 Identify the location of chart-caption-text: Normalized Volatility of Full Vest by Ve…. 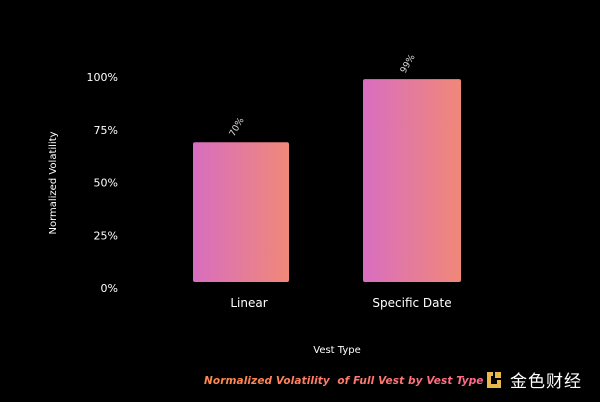
(344, 381).